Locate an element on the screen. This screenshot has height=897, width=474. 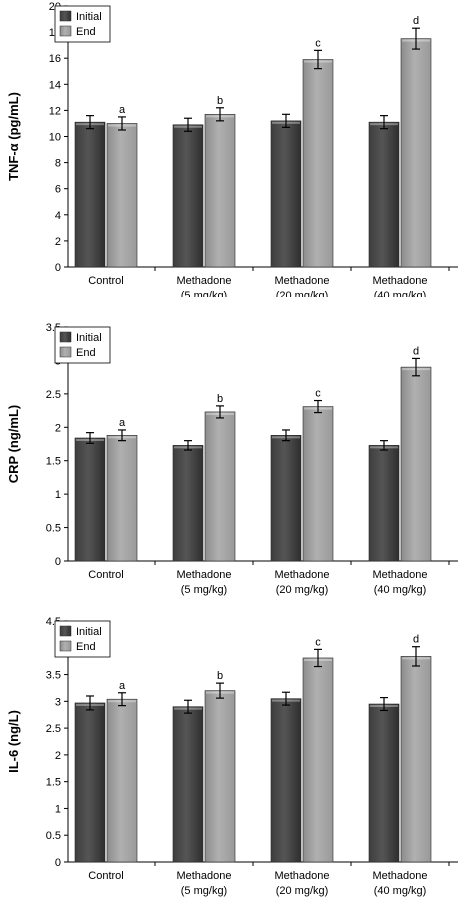
y-axis-label: IL-6 (ng/L) is located at coordinates (13, 741).